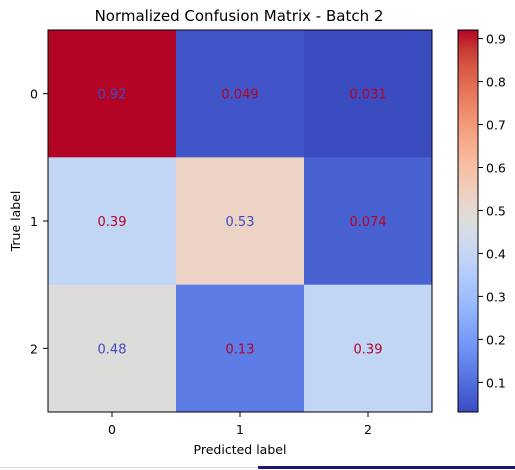 Image resolution: width=515 pixels, height=470 pixels. Describe the element at coordinates (496, 296) in the screenshot. I see `colorbar-tick-label: 0.3` at that location.